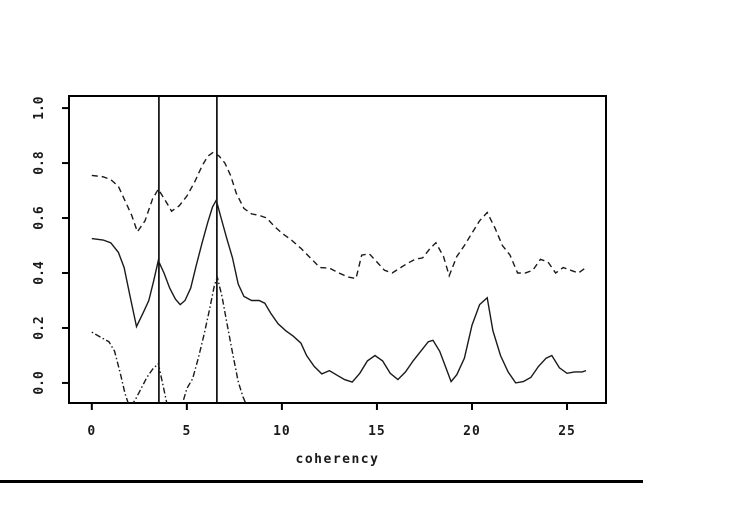  What do you see at coordinates (472, 431) in the screenshot?
I see `x-tick-label: 20` at bounding box center [472, 431].